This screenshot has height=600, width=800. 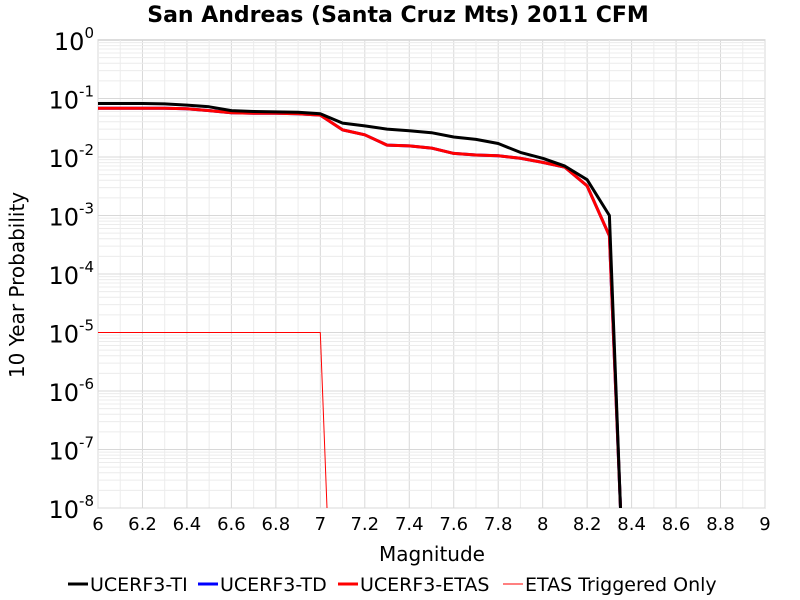 What do you see at coordinates (71, 99) in the screenshot?
I see `y-tick-label: 10⁻¹` at bounding box center [71, 99].